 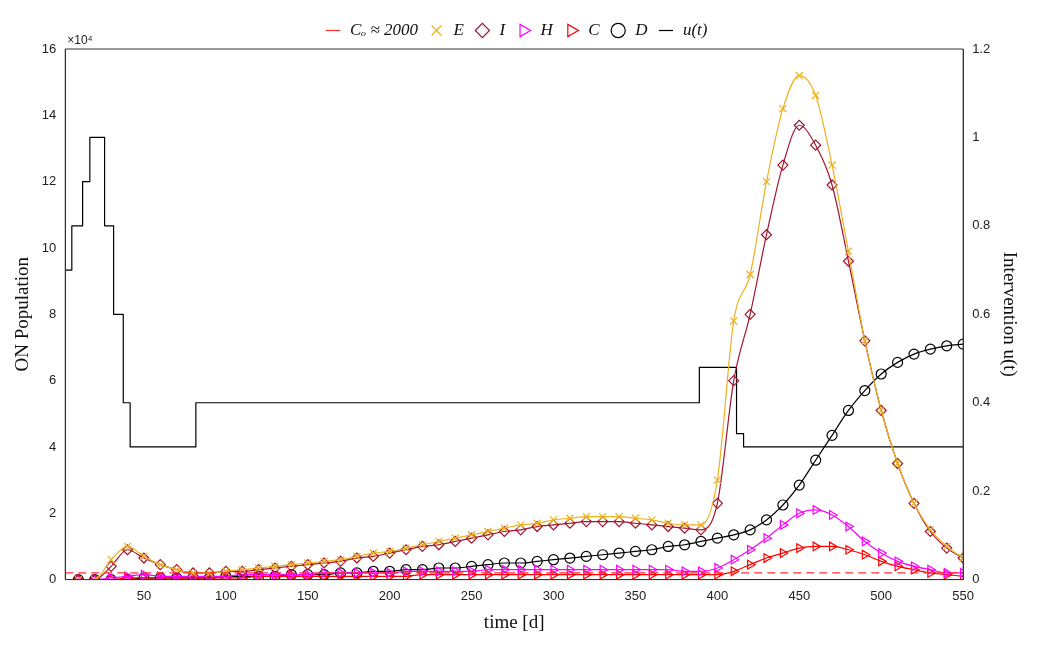 What do you see at coordinates (981, 402) in the screenshot?
I see `y2-tick-label: 0.4` at bounding box center [981, 402].